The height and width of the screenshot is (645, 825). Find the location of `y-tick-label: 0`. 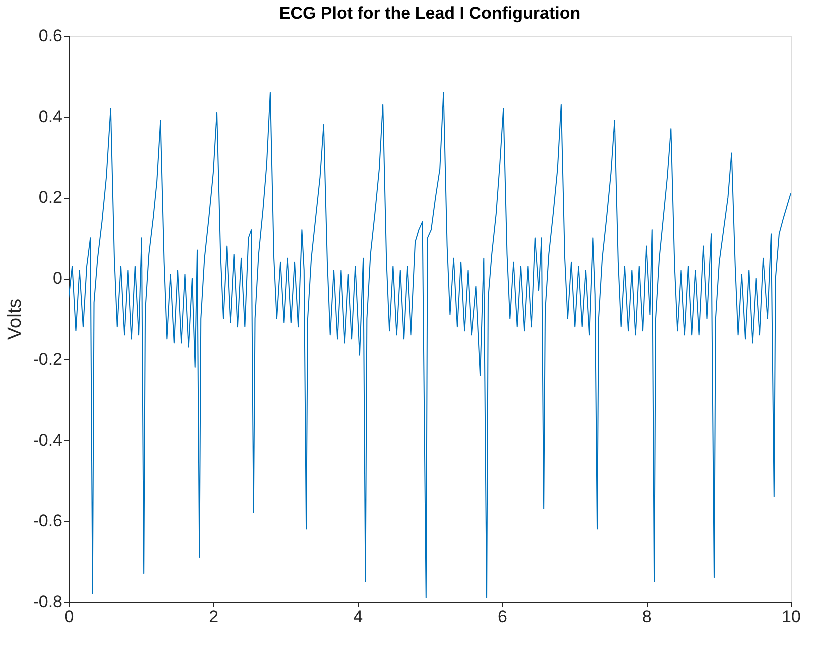

y-tick-label: 0 is located at coordinates (57, 278).